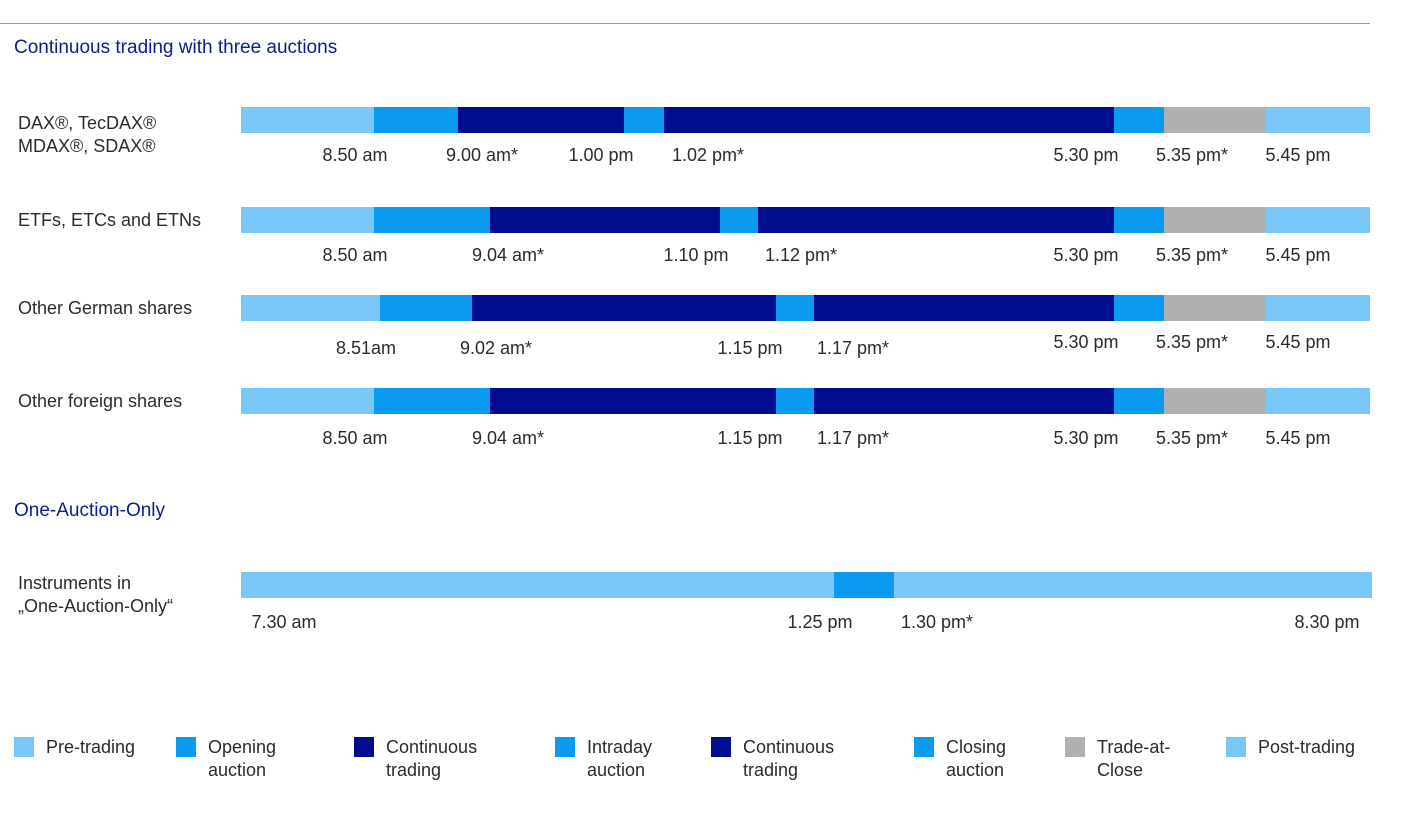  I want to click on legend-item-continuous-trading-2: Continuous trading, so click(772, 759).